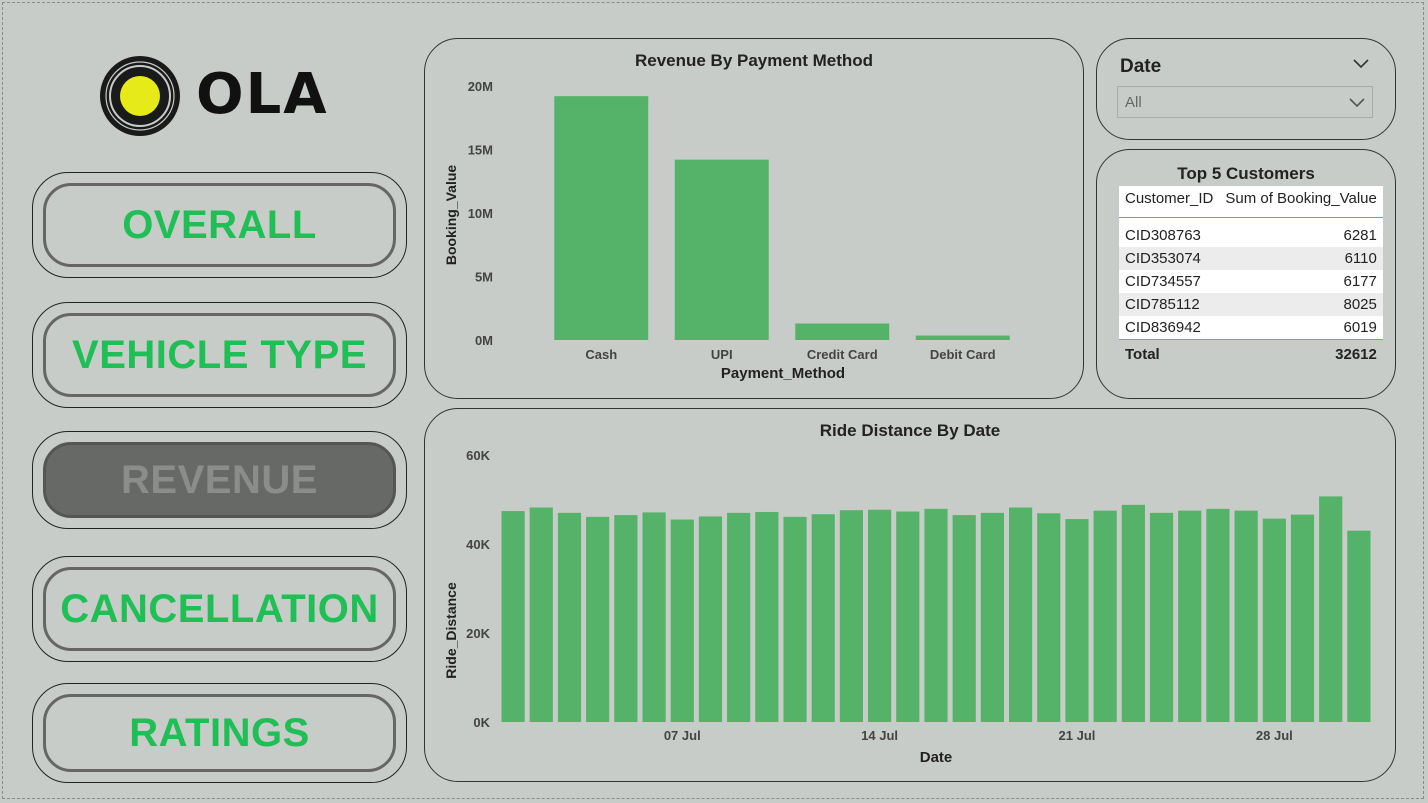 This screenshot has height=803, width=1428. I want to click on nav-ratings-button: RATINGS, so click(219, 733).